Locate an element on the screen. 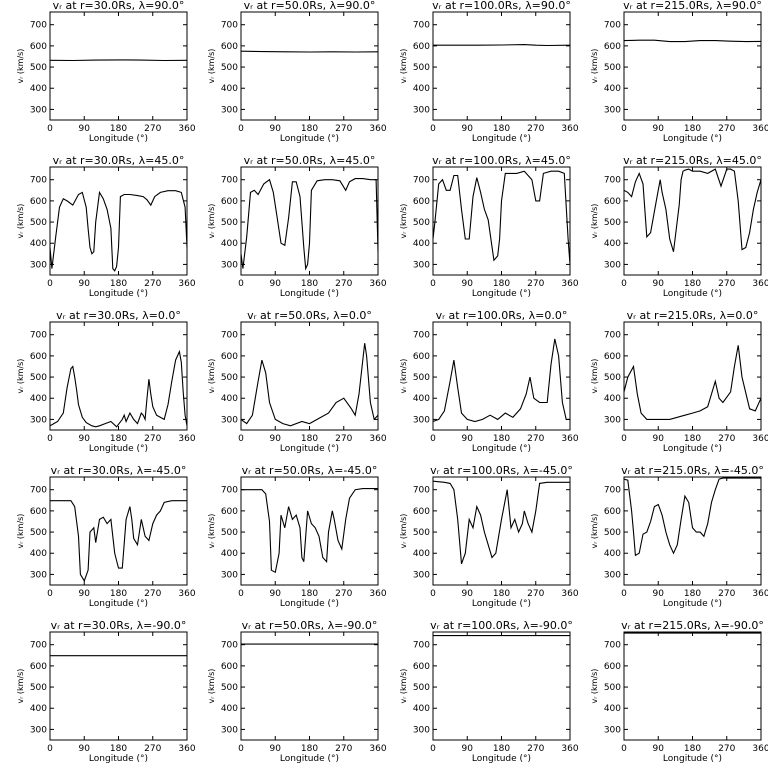 The height and width of the screenshot is (768, 768). panel-title: vᵣ at r=50.0Rs, λ=-90.0° is located at coordinates (310, 625).